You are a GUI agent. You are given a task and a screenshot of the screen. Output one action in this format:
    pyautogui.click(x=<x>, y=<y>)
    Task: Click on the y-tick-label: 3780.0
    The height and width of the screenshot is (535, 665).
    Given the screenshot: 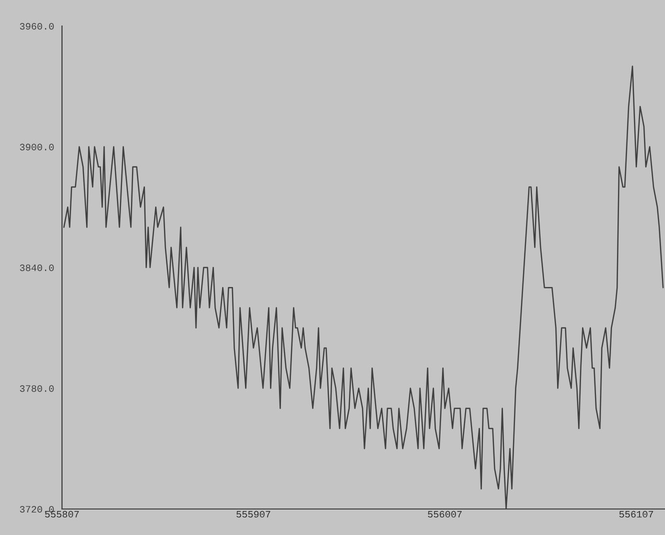 What is the action you would take?
    pyautogui.click(x=37, y=388)
    